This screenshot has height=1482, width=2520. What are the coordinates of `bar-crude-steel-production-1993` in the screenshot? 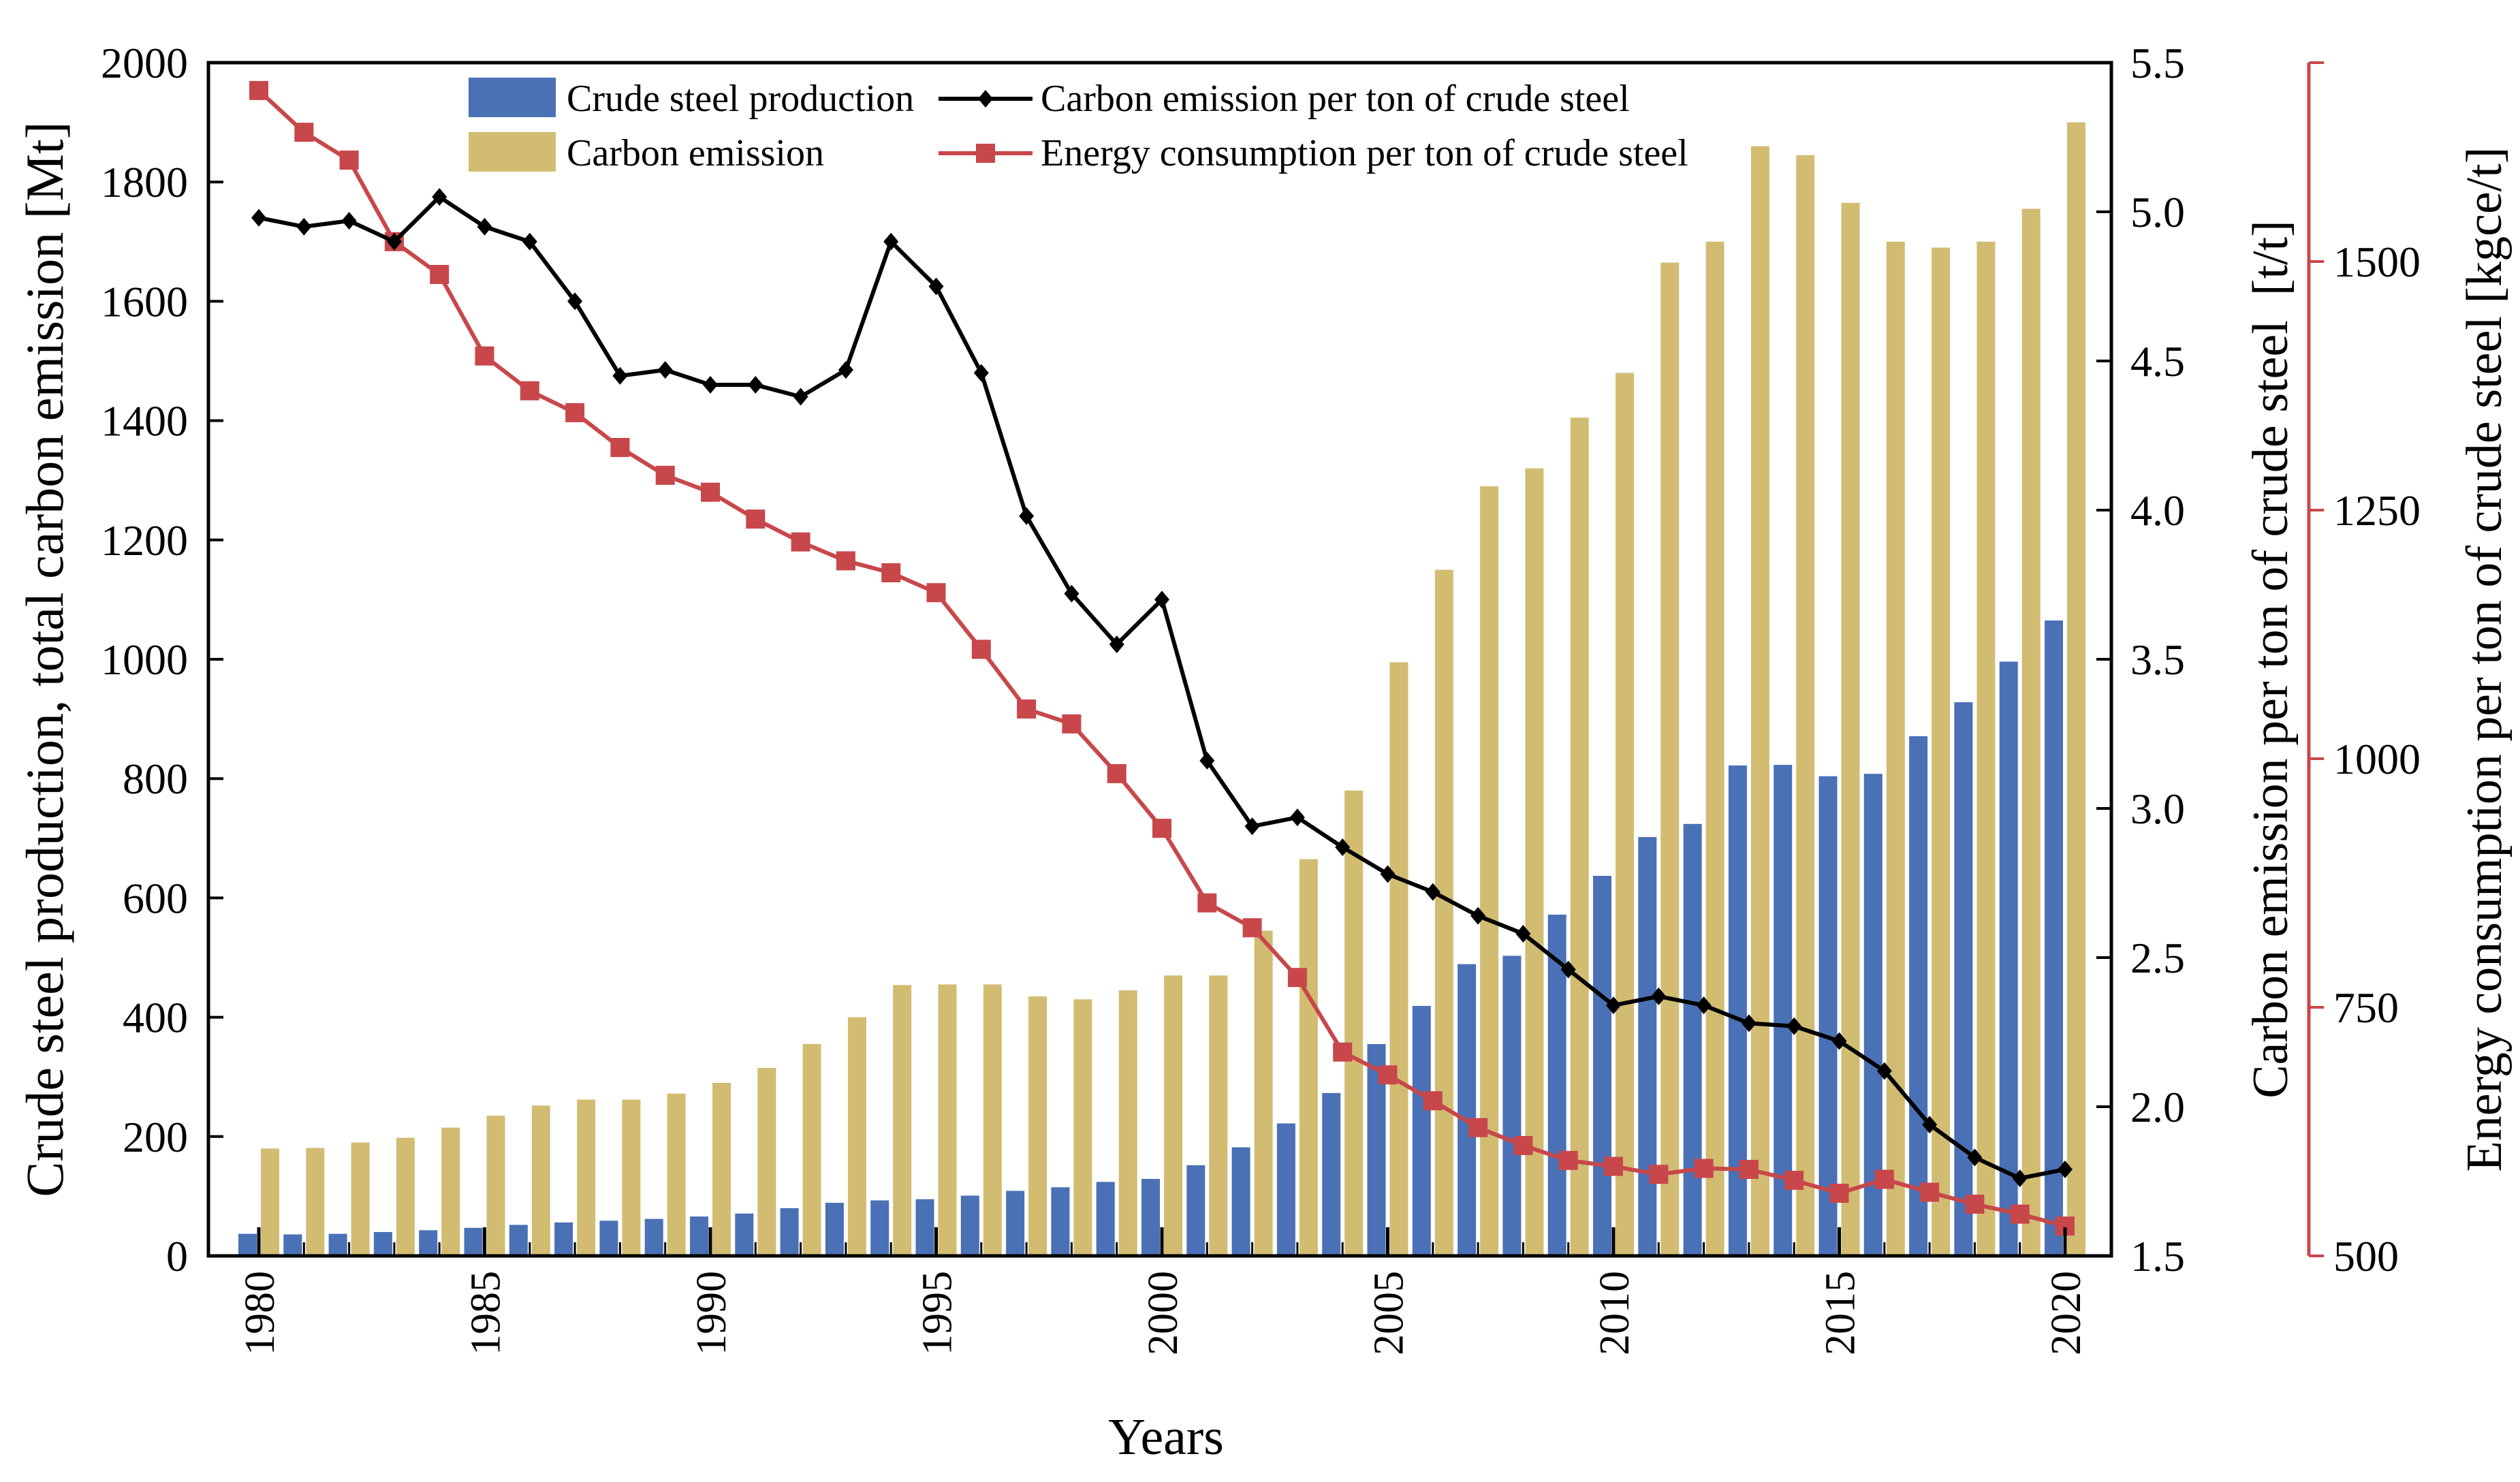 It's located at (834, 1229).